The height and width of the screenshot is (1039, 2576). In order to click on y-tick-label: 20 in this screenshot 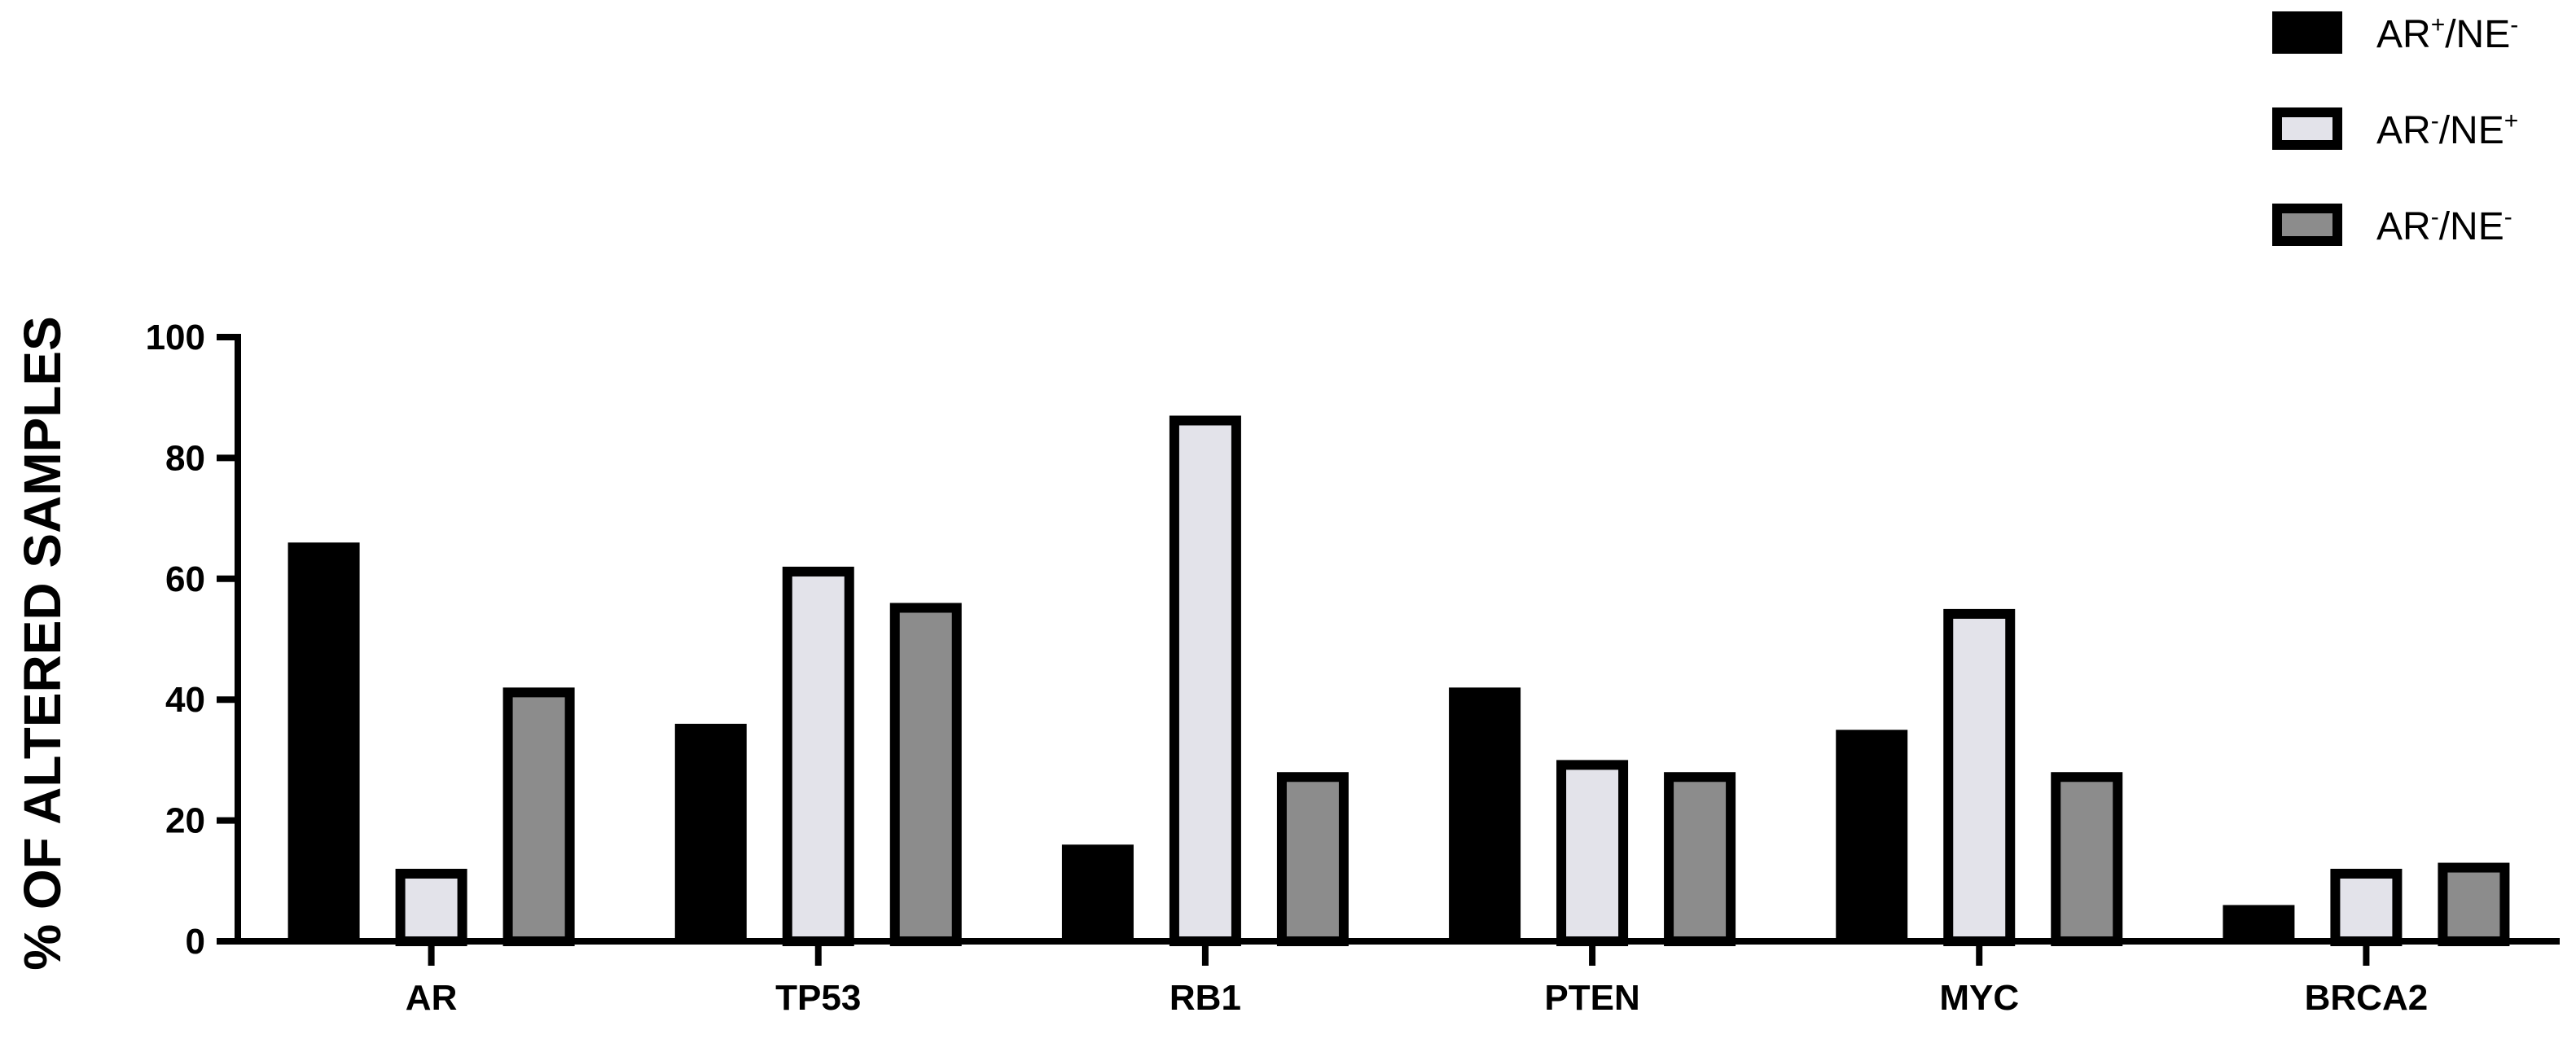, I will do `click(185, 821)`.